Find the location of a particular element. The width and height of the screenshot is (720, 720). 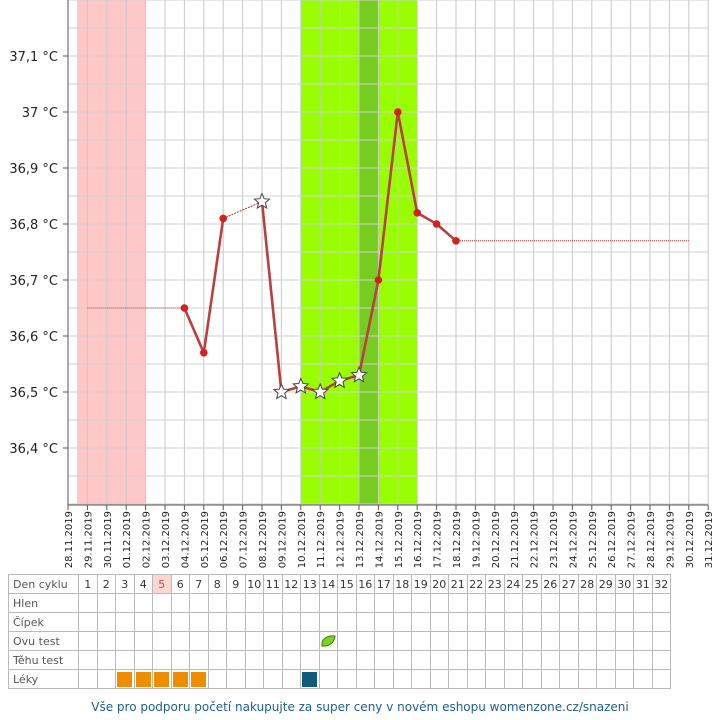

cycle-day-cell: 18 is located at coordinates (402, 584).